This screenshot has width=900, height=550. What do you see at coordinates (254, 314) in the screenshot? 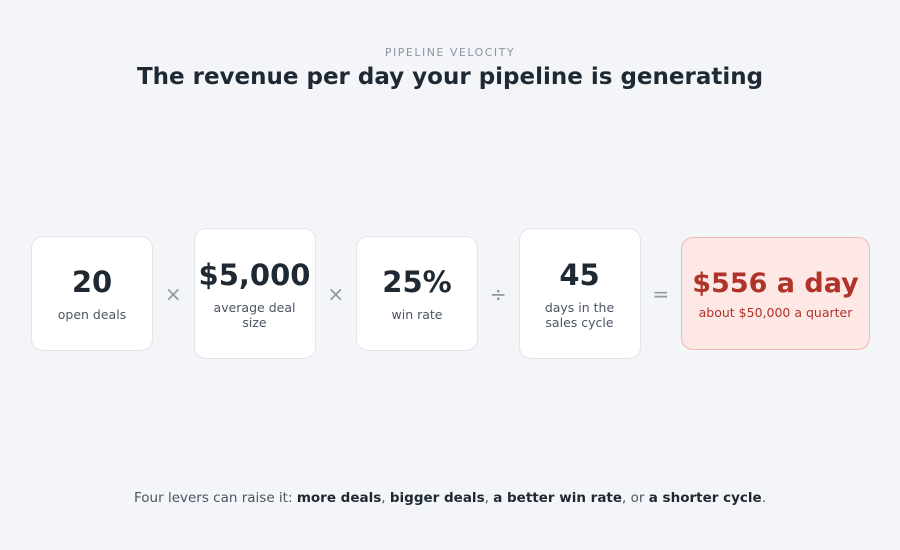
I see `factor-label: average deal size` at bounding box center [254, 314].